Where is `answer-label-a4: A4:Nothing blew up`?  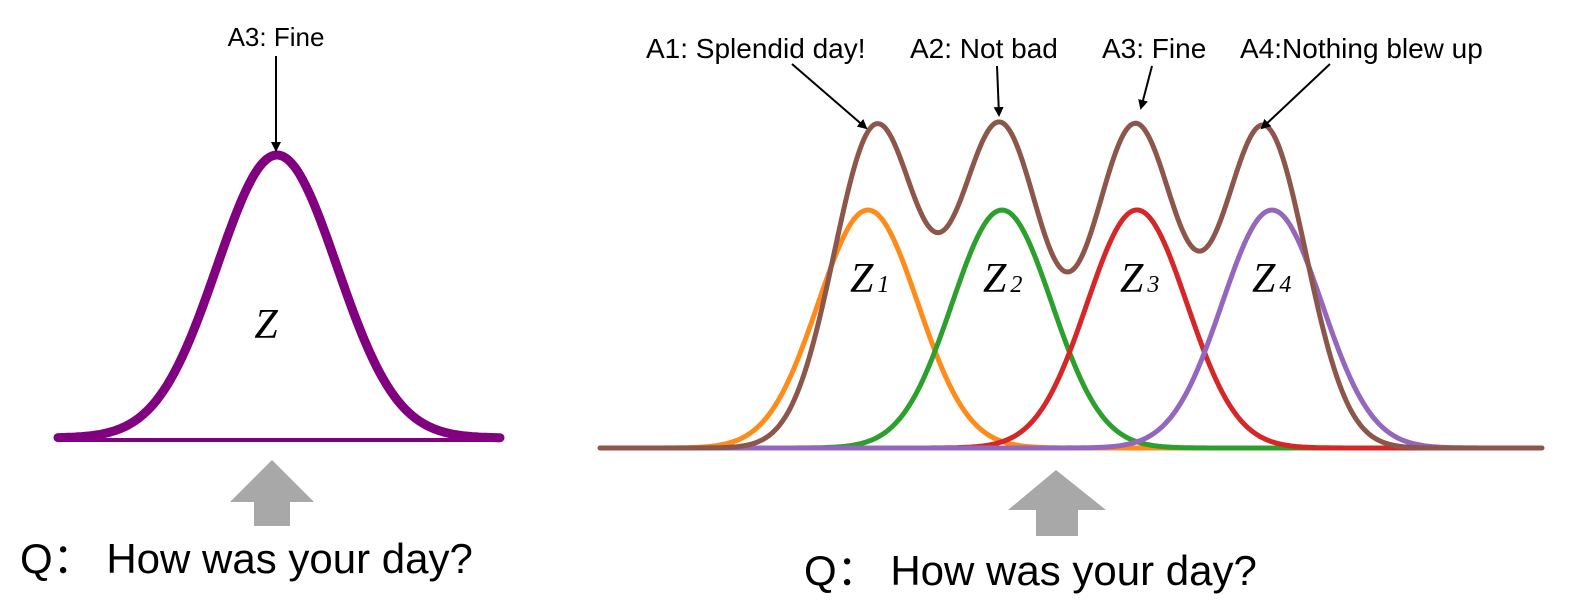 answer-label-a4: A4:Nothing blew up is located at coordinates (1361, 48).